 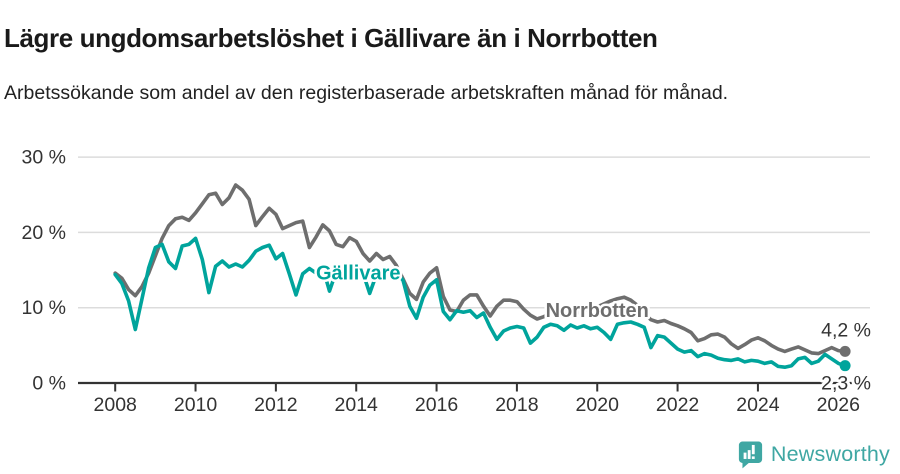 I want to click on x-axis-tick-label: 2016, so click(x=436, y=405).